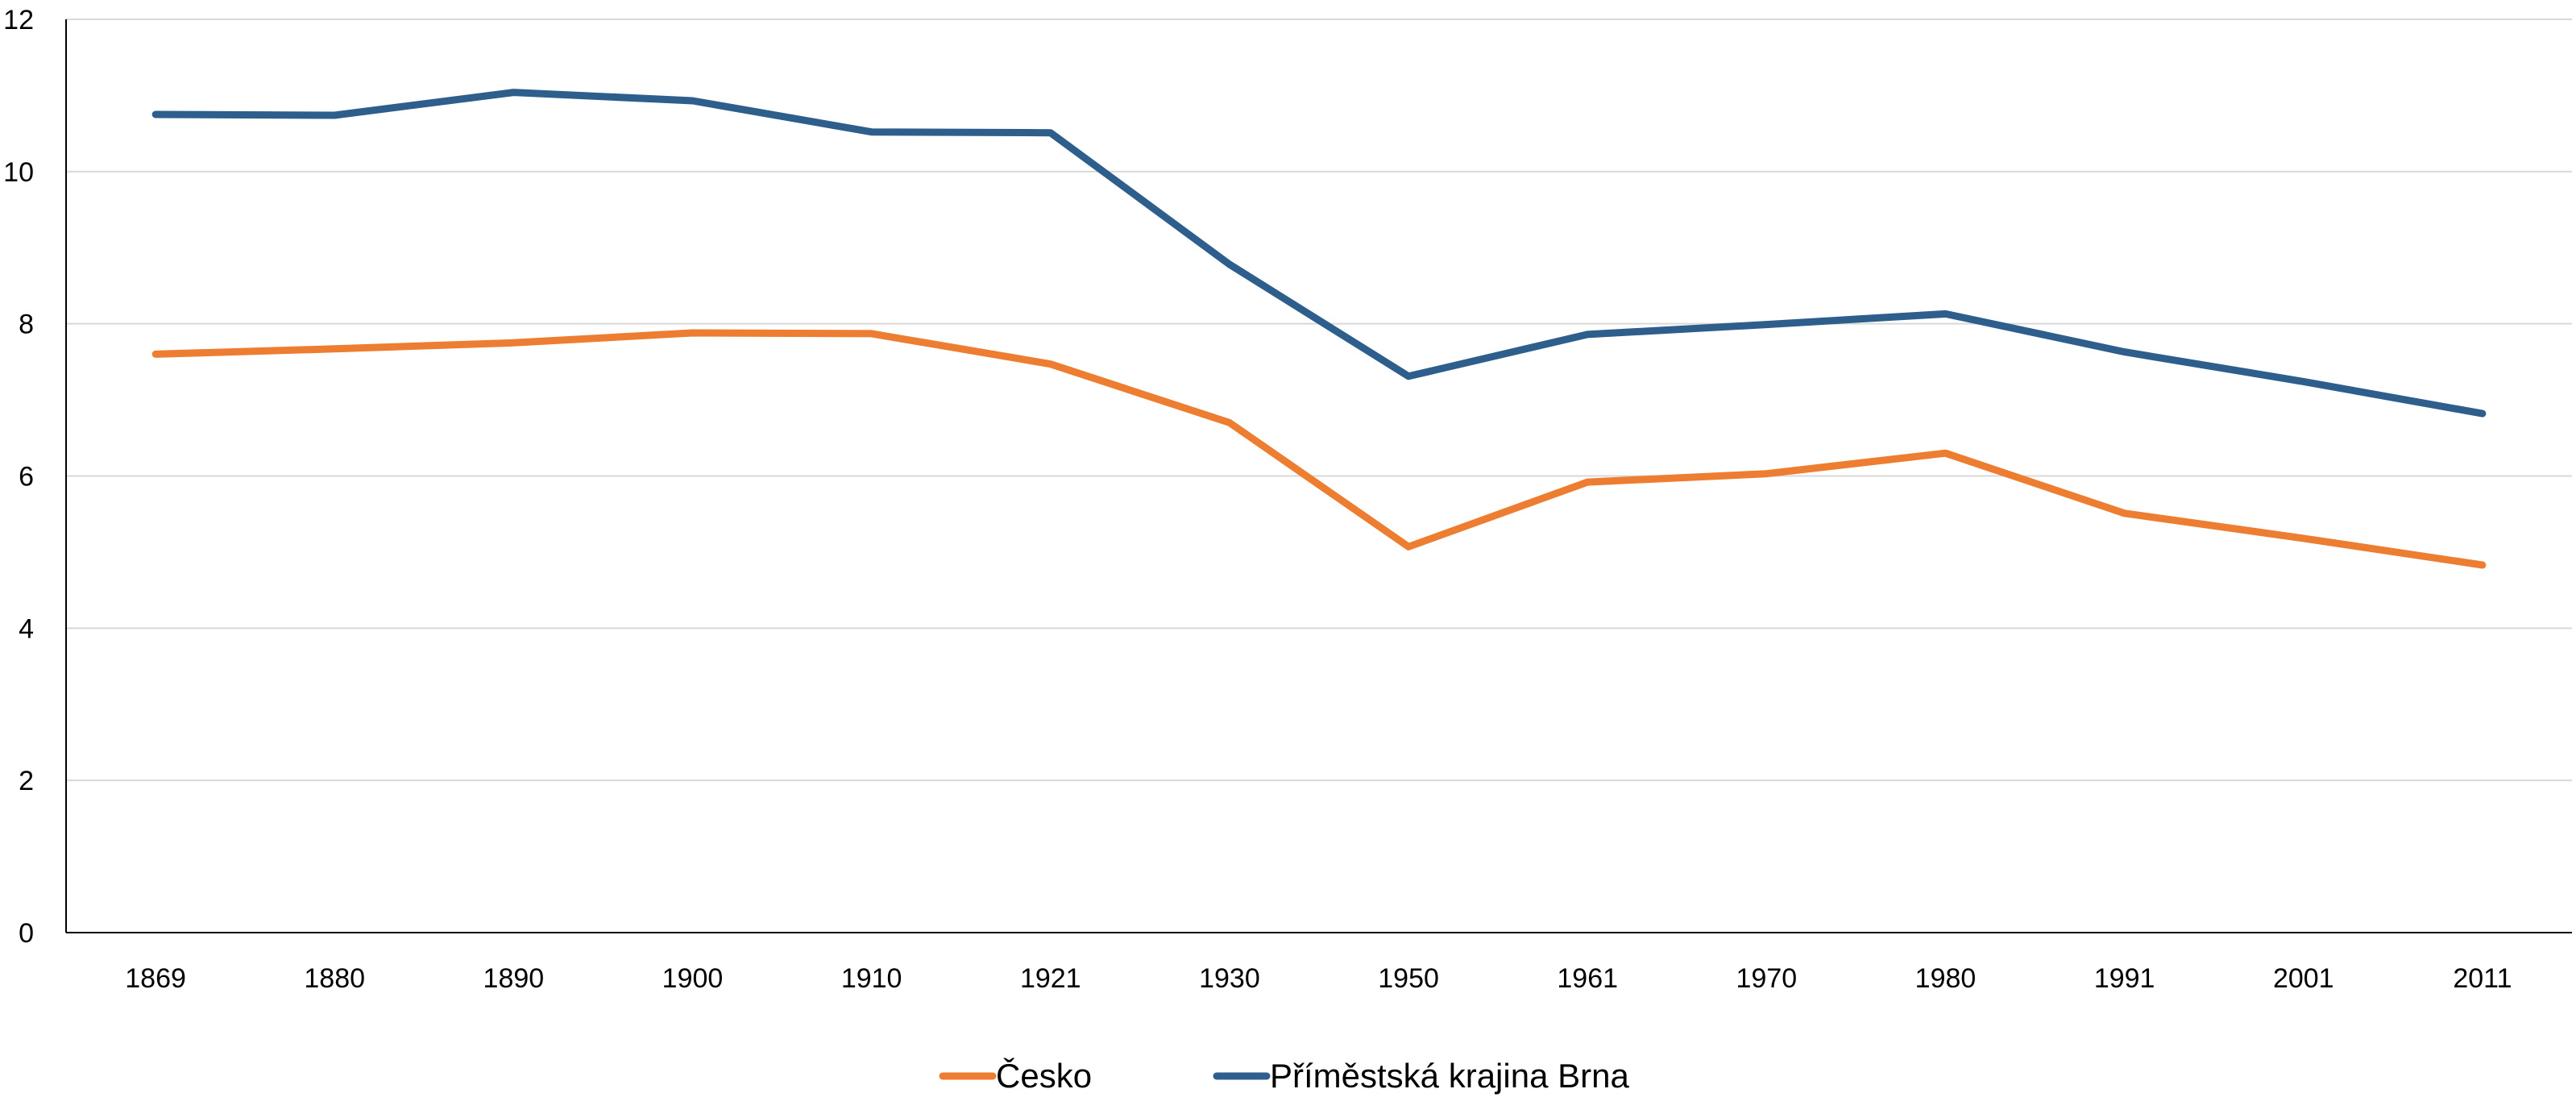 The image size is (2576, 1118). Describe the element at coordinates (1946, 978) in the screenshot. I see `x-tick-label: 1980` at that location.